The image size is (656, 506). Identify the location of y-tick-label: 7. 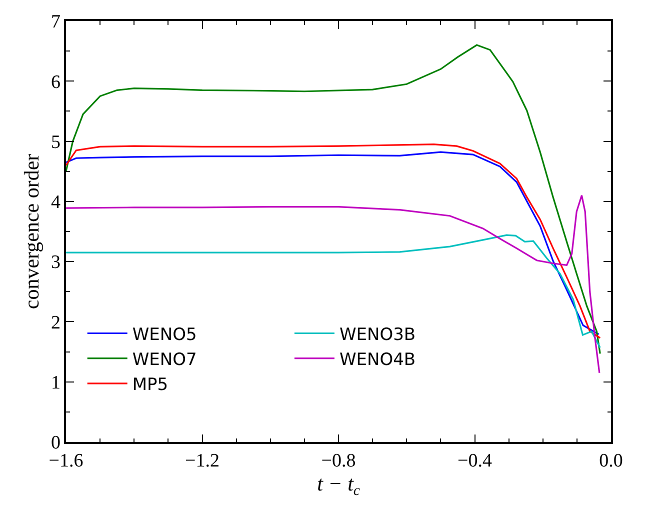
(55, 22).